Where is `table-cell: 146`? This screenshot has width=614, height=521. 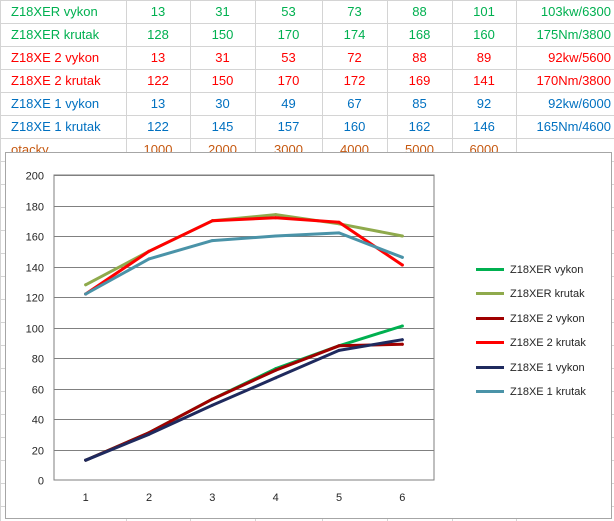 table-cell: 146 is located at coordinates (484, 126).